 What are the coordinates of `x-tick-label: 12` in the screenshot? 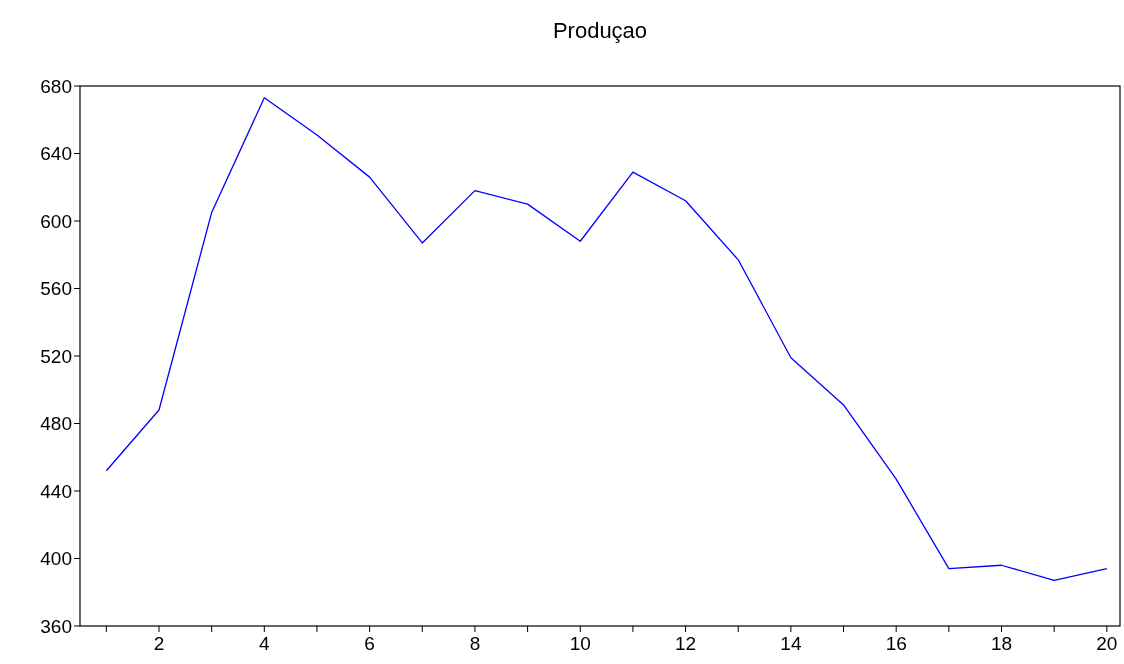 It's located at (686, 643).